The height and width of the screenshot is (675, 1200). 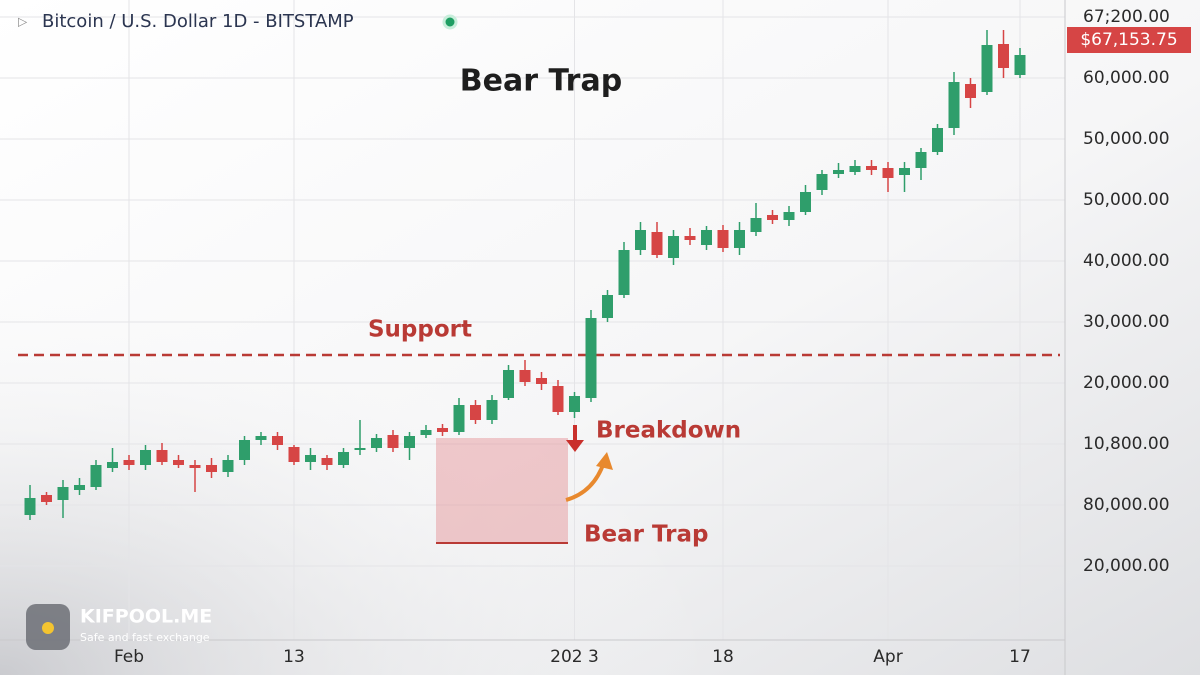 What do you see at coordinates (1126, 17) in the screenshot?
I see `y-axis-label: 67;200.00` at bounding box center [1126, 17].